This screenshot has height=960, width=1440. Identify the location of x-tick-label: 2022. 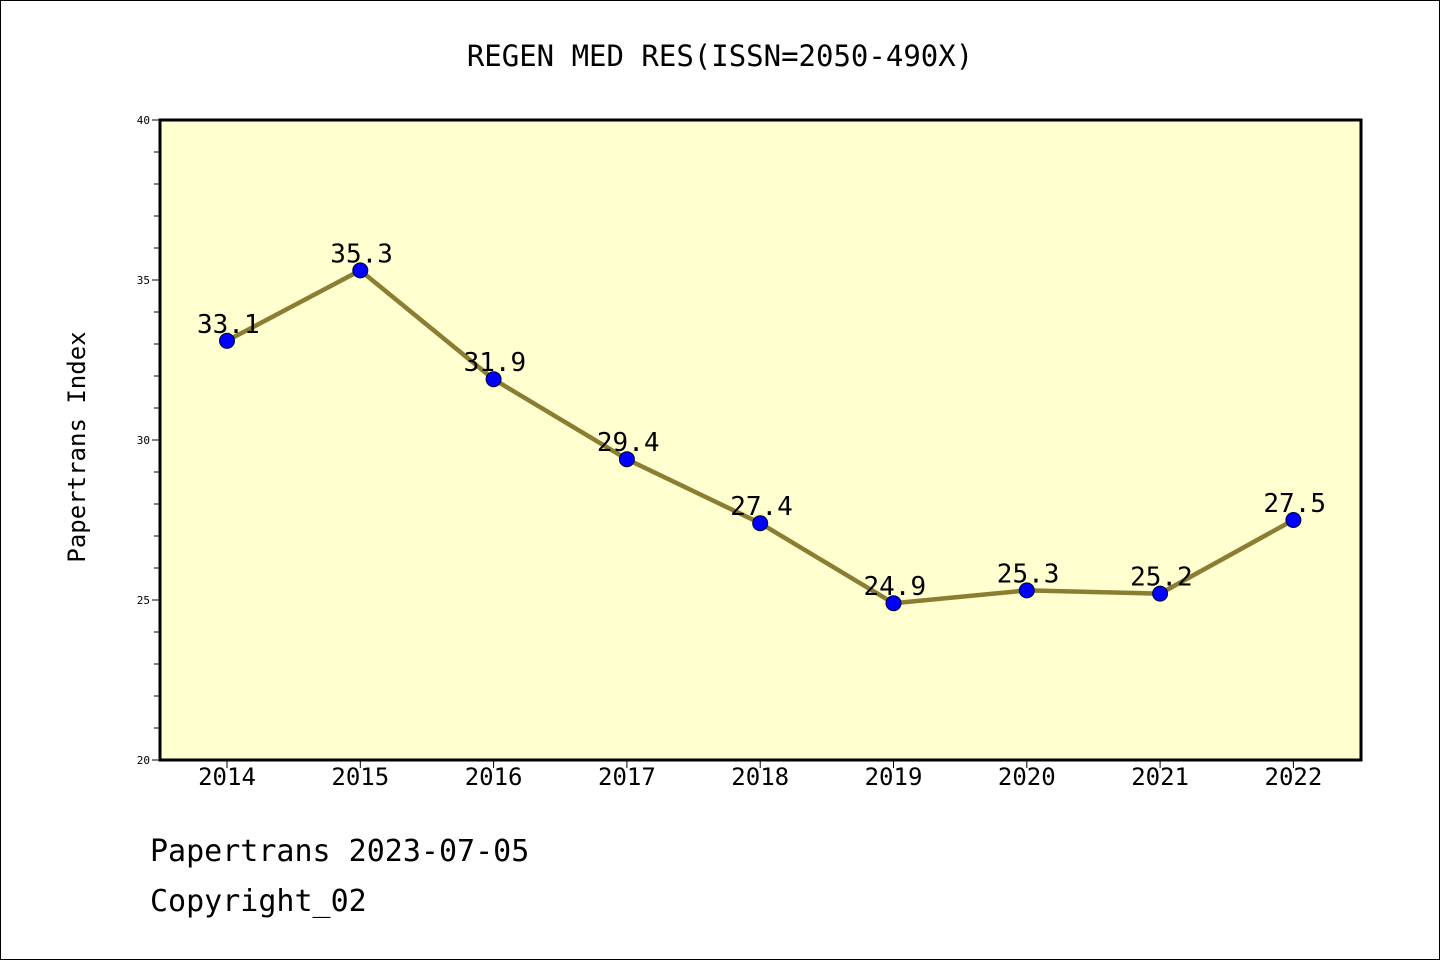
(1294, 777).